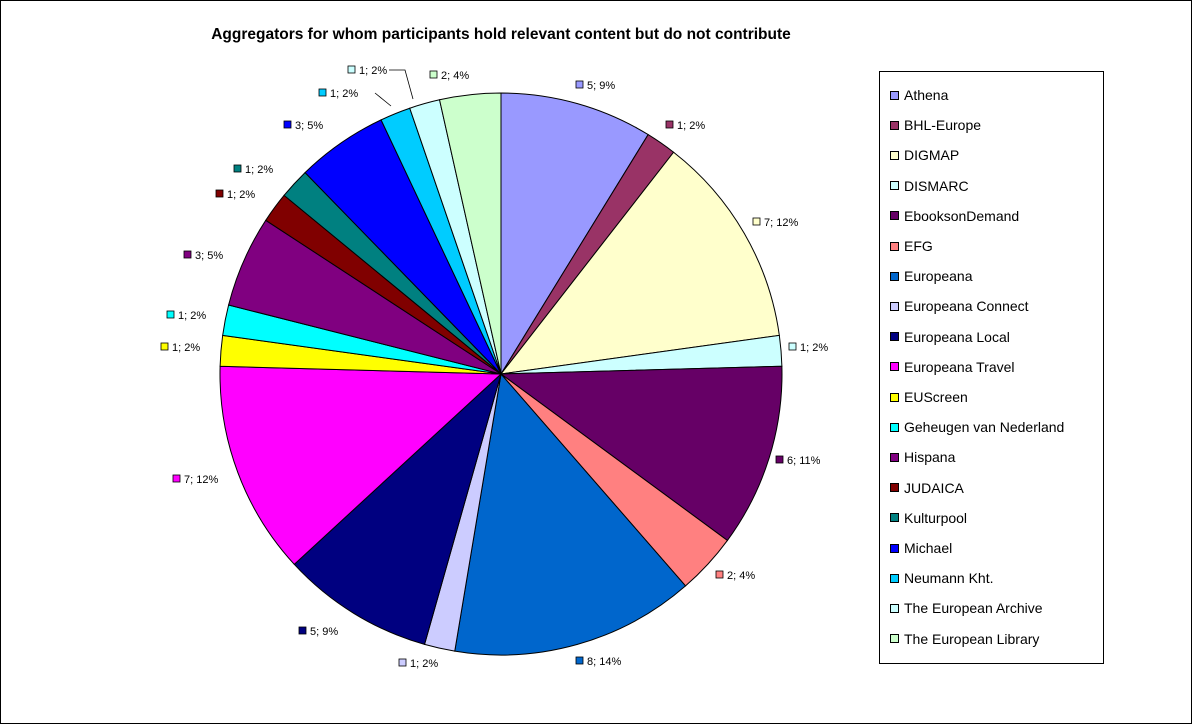 Image resolution: width=1192 pixels, height=724 pixels. What do you see at coordinates (949, 578) in the screenshot?
I see `legend-label: Neumann Kht.` at bounding box center [949, 578].